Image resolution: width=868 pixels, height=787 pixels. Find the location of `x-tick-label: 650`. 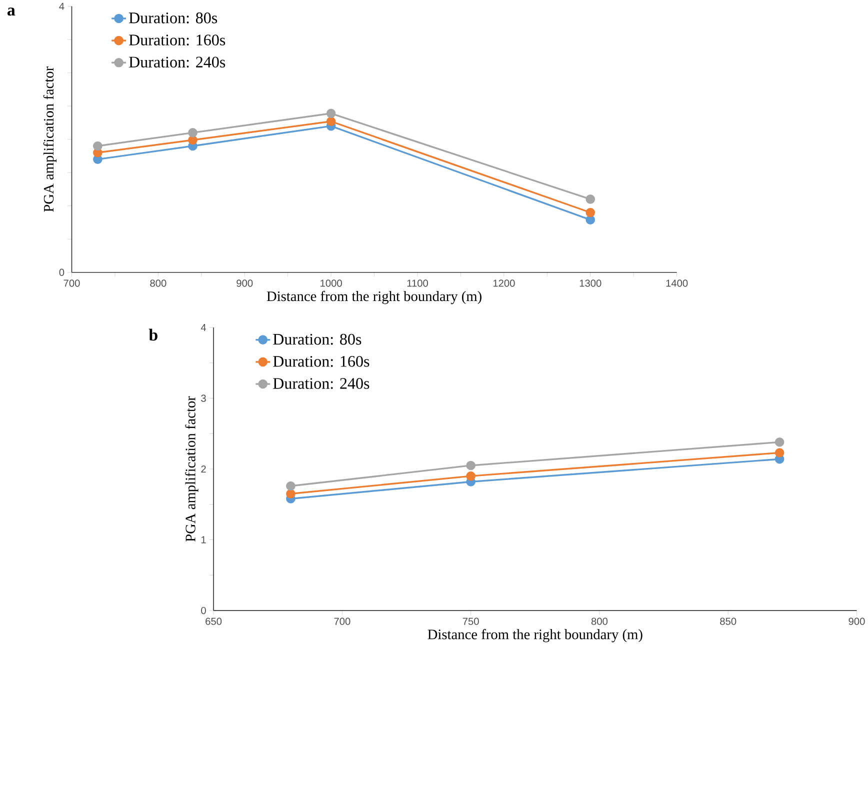

x-tick-label: 650 is located at coordinates (214, 621).